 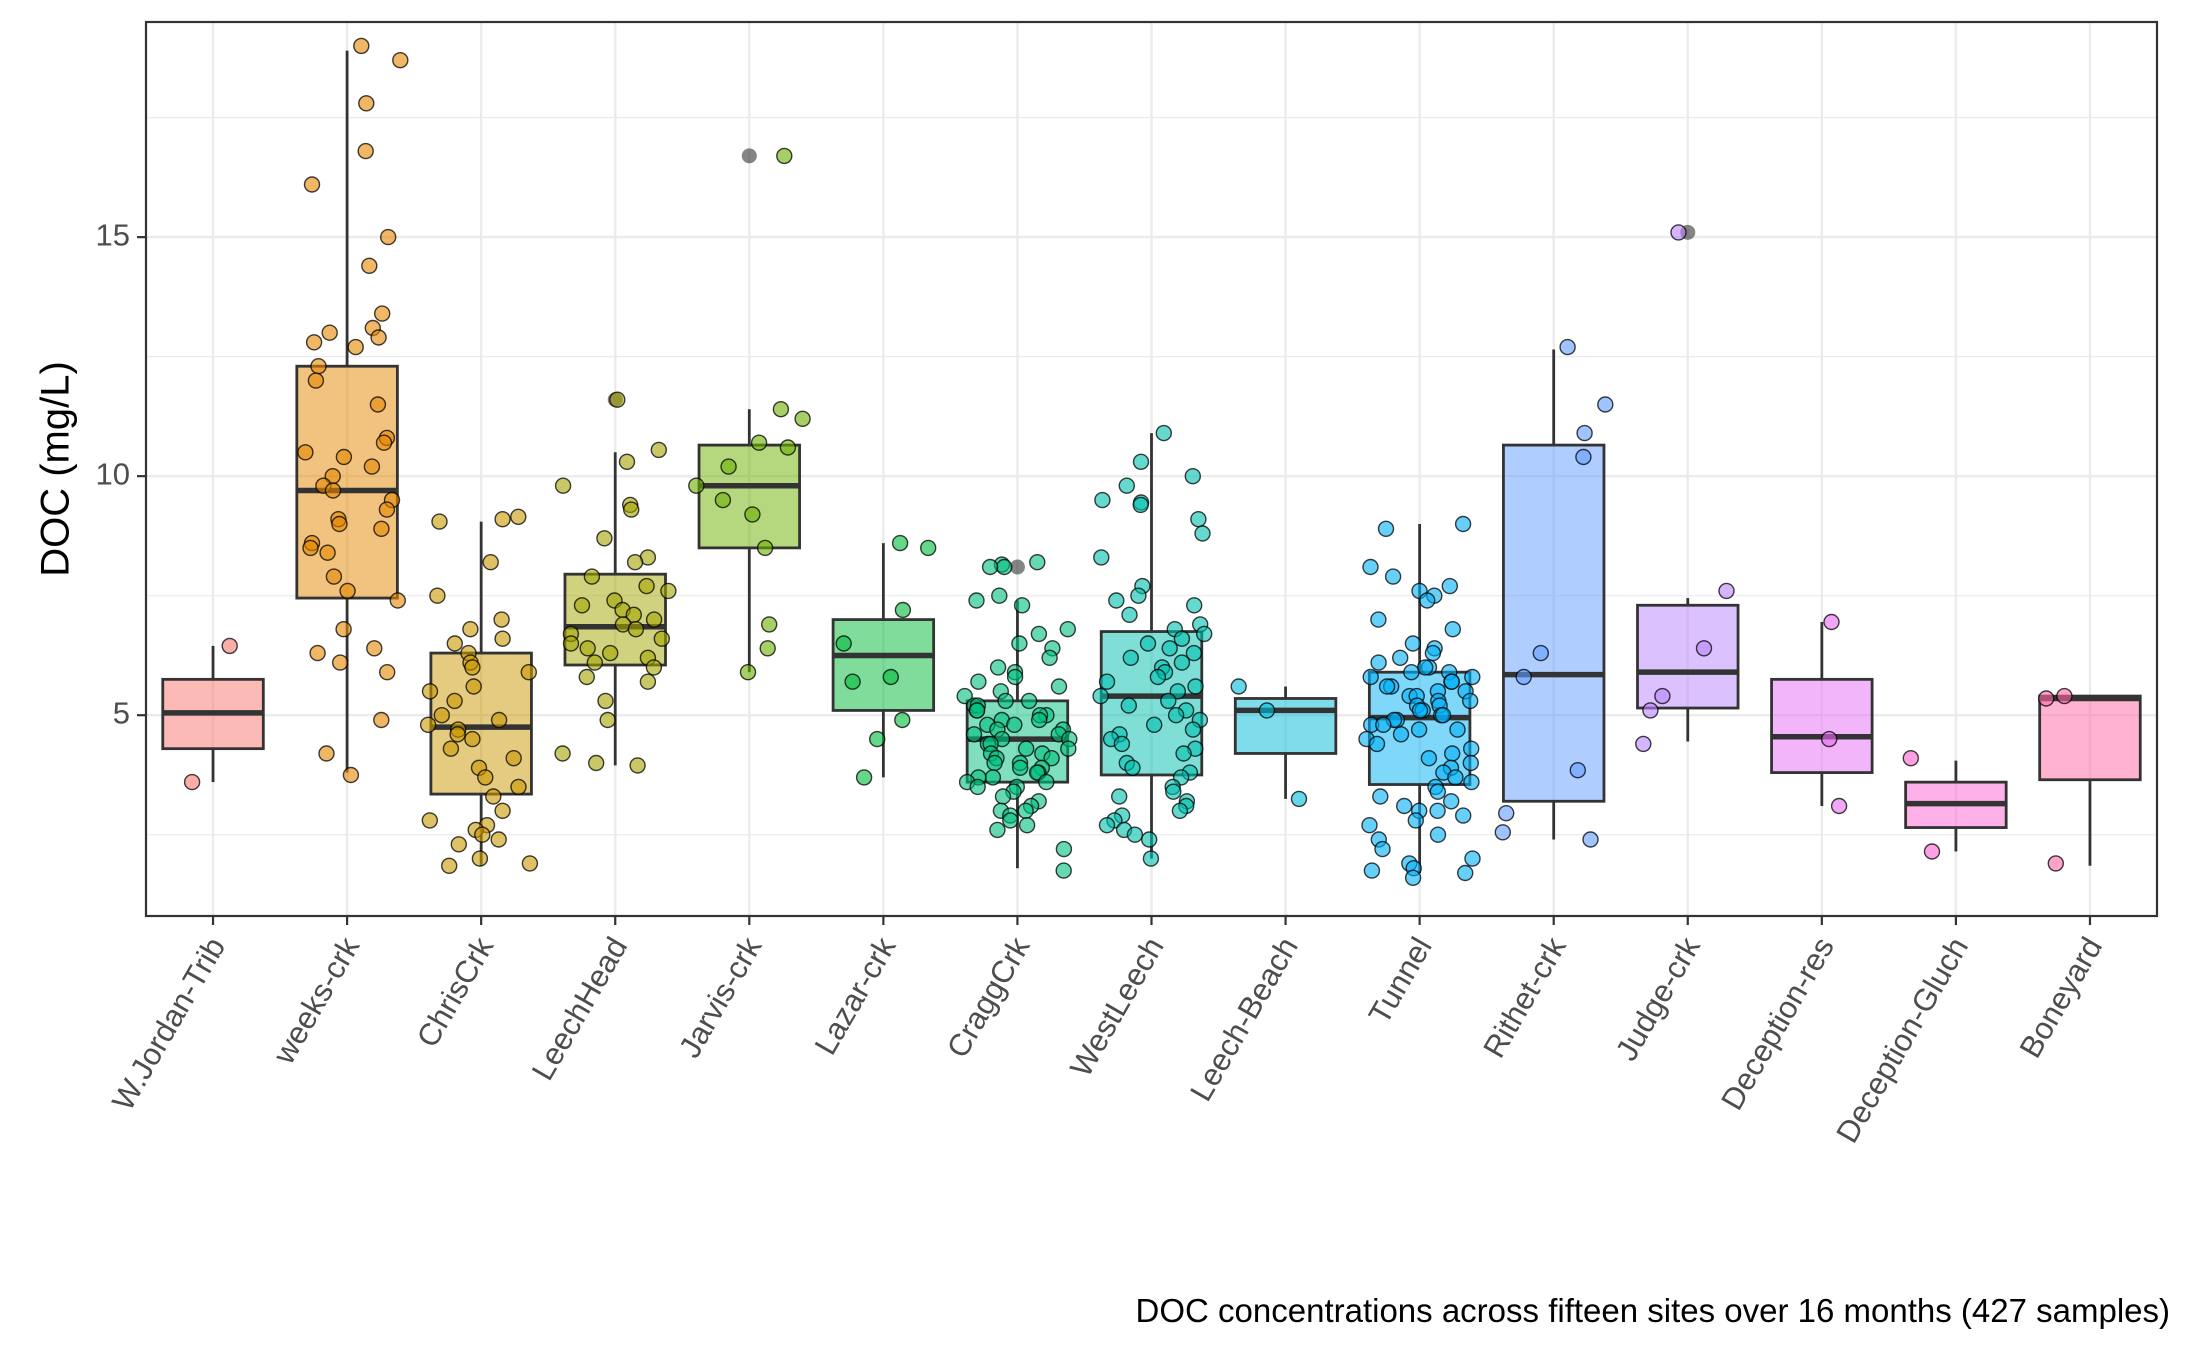 What do you see at coordinates (56, 469) in the screenshot?
I see `y-axis-label: DOC (mg/L)` at bounding box center [56, 469].